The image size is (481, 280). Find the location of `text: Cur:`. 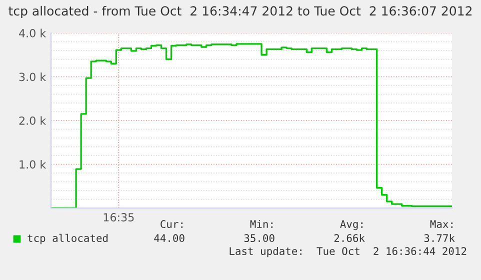

text: Cur: is located at coordinates (171, 224).